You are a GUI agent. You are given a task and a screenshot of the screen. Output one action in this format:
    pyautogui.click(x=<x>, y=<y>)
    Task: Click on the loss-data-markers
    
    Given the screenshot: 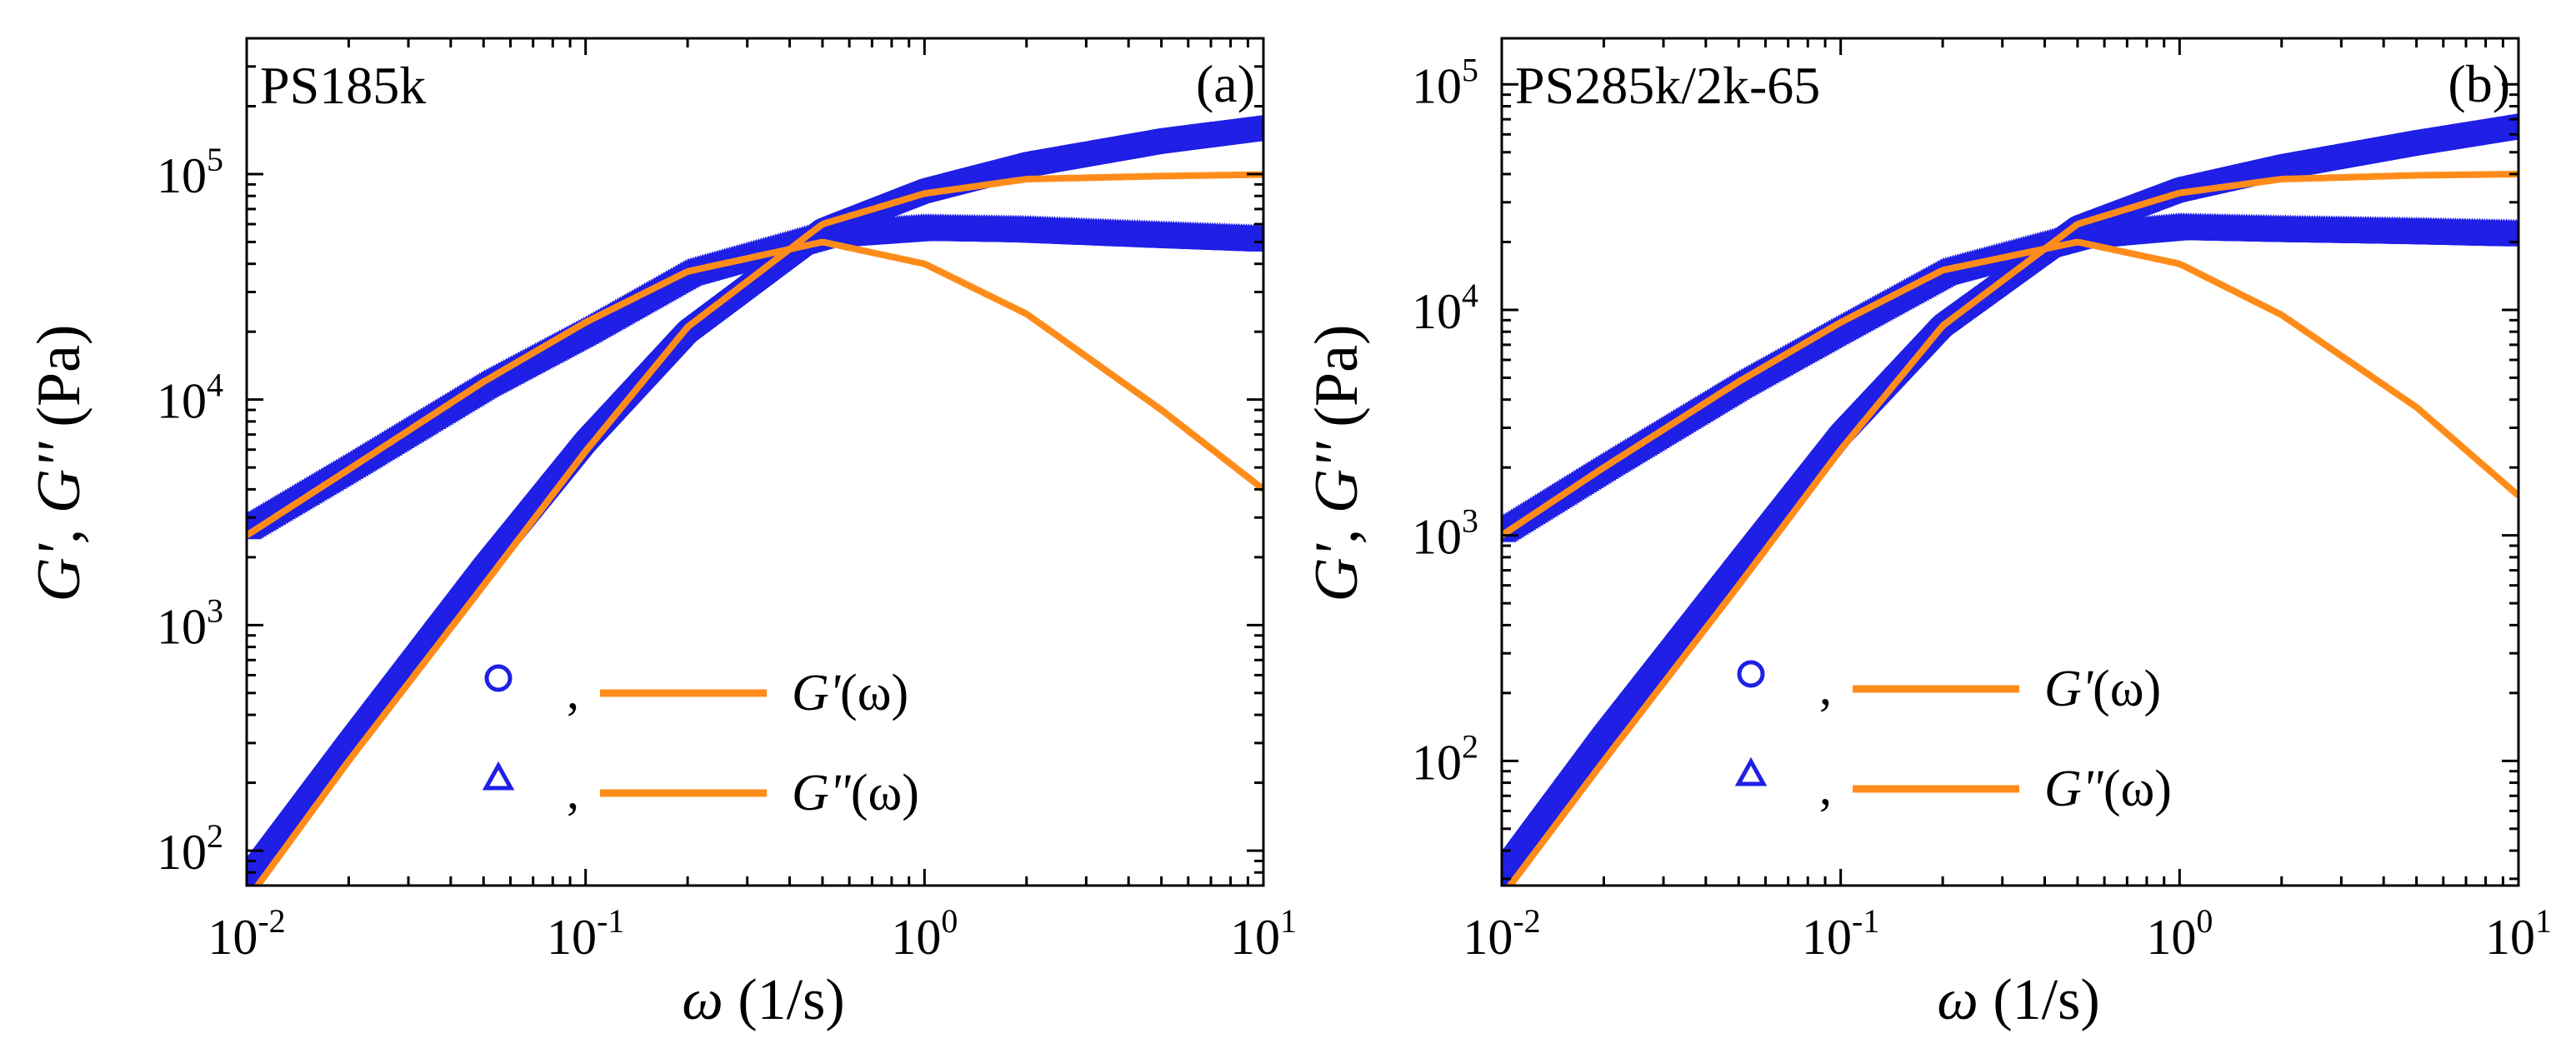 What is the action you would take?
    pyautogui.click(x=755, y=376)
    